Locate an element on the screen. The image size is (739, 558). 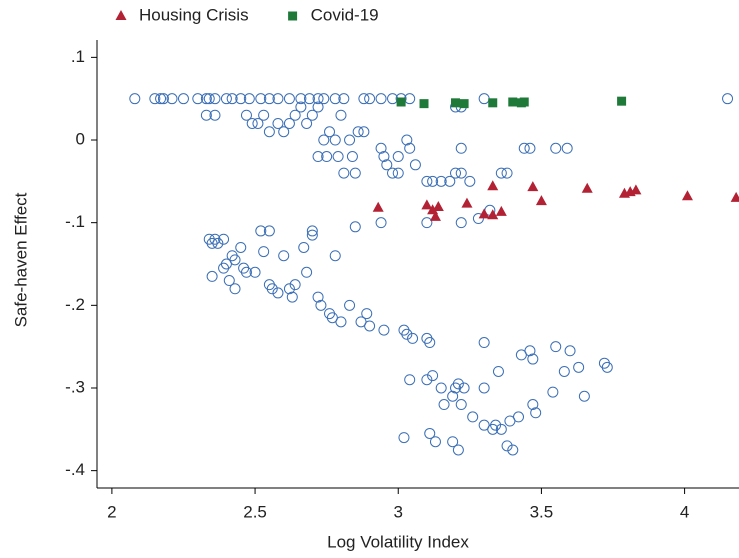
y-tick-label: -.2 is located at coordinates (75, 304).